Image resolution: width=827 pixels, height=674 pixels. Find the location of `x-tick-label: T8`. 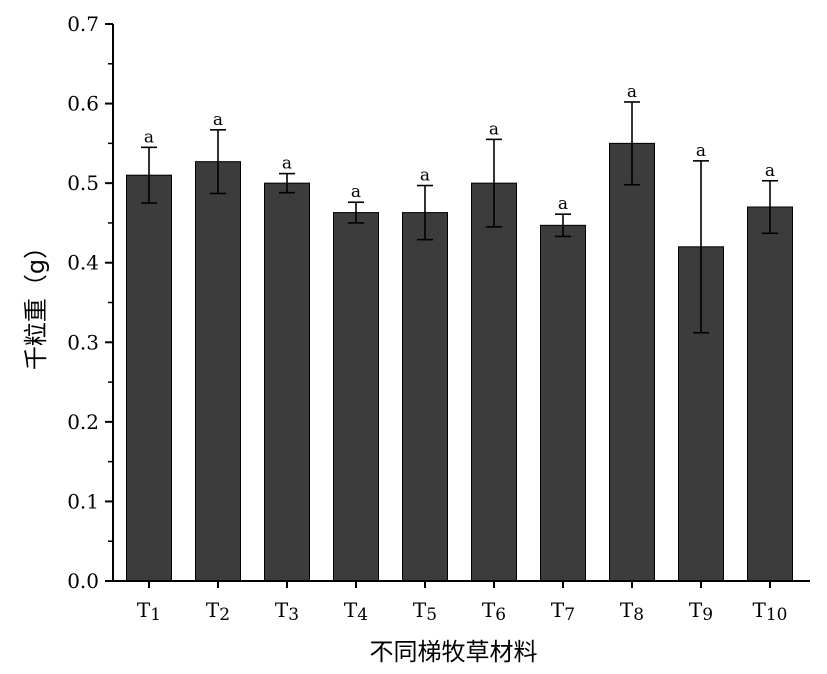

x-tick-label: T8 is located at coordinates (632, 611).